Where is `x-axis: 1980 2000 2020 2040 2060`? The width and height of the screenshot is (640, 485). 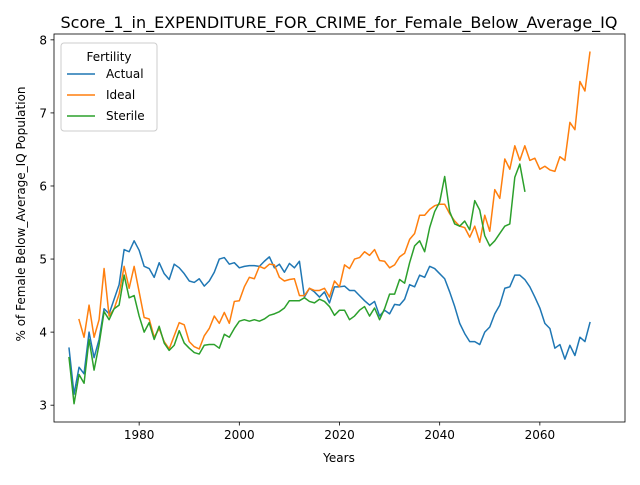
x-axis: 1980 2000 2020 2040 2060 is located at coordinates (339, 432).